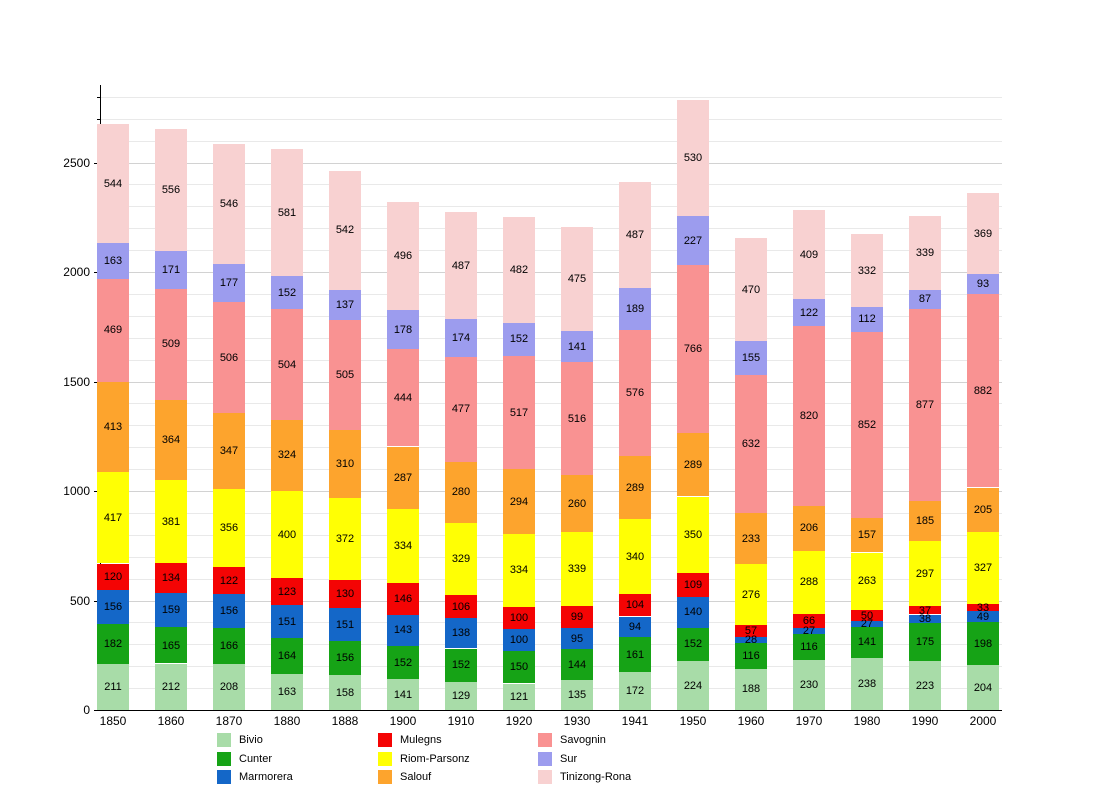 The height and width of the screenshot is (800, 1100). I want to click on bar-segment-1970-savognin, so click(809, 416).